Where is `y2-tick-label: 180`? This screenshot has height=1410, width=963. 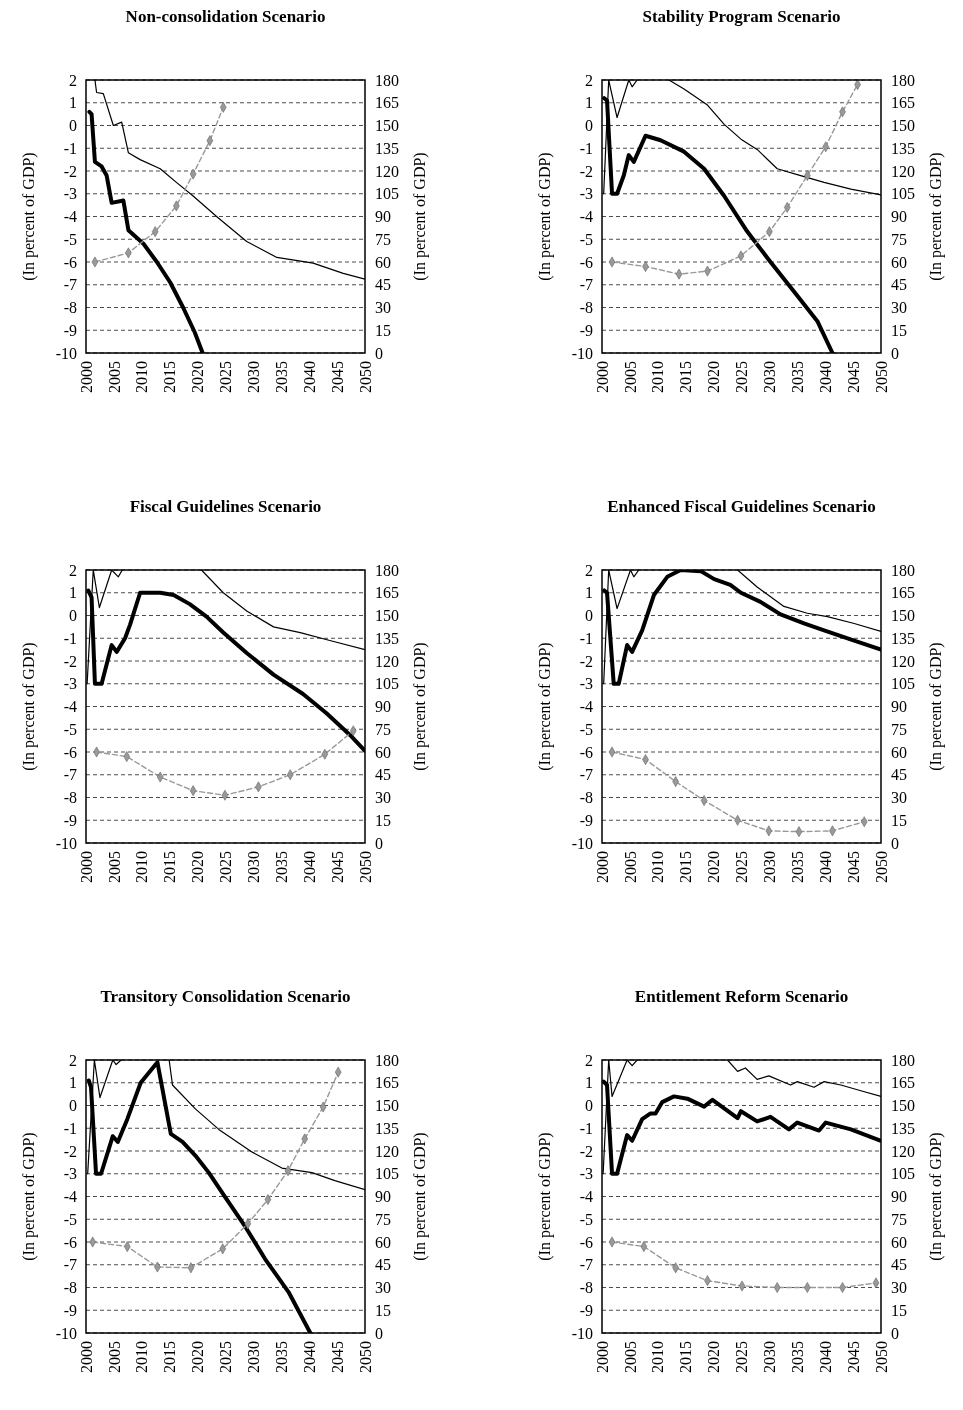 y2-tick-label: 180 is located at coordinates (387, 80).